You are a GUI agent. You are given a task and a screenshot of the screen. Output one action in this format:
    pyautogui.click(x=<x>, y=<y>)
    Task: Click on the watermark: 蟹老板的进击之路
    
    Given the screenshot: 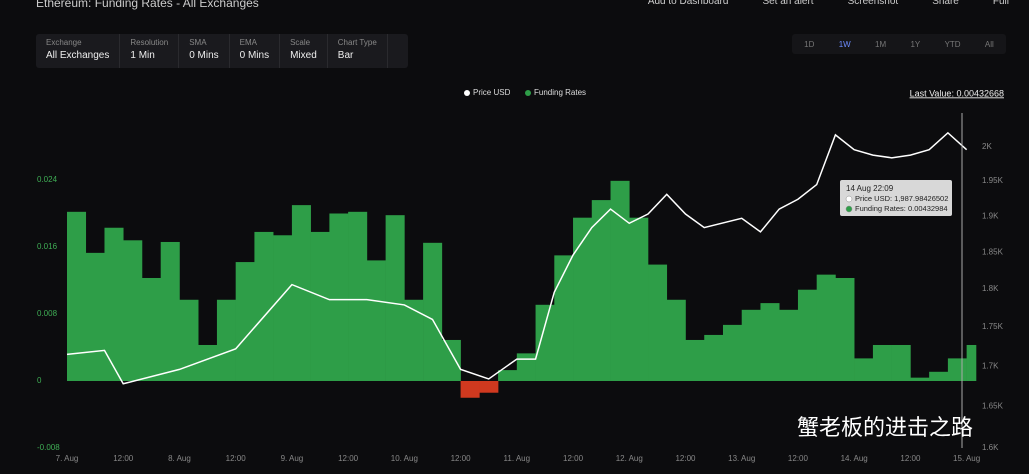 What is the action you would take?
    pyautogui.click(x=885, y=427)
    